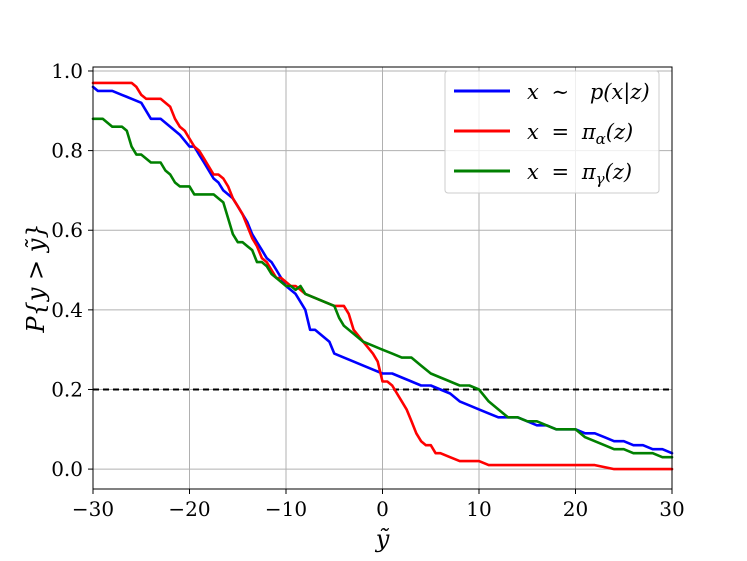  I want to click on legend-label-0-lhs: x, so click(533, 92).